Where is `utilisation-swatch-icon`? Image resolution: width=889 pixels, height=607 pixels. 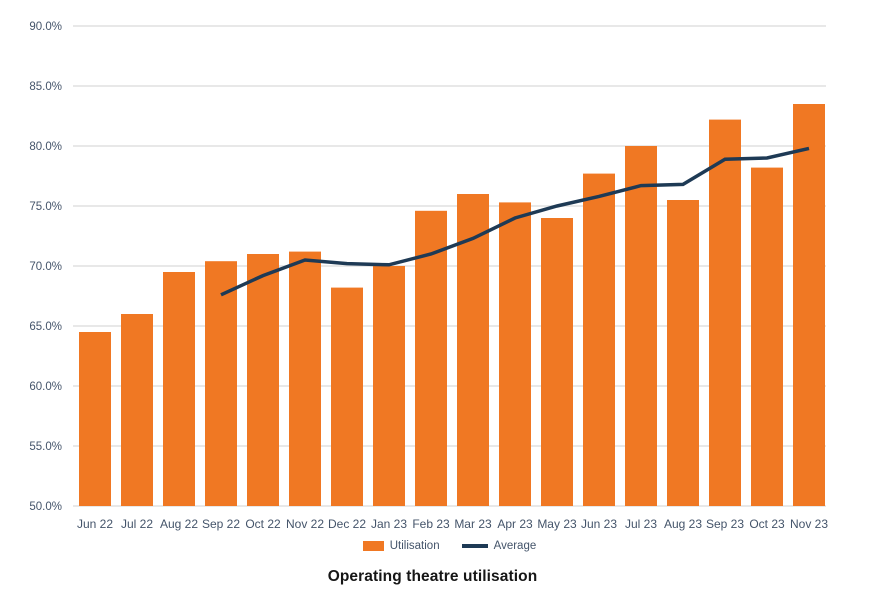
utilisation-swatch-icon is located at coordinates (373, 546).